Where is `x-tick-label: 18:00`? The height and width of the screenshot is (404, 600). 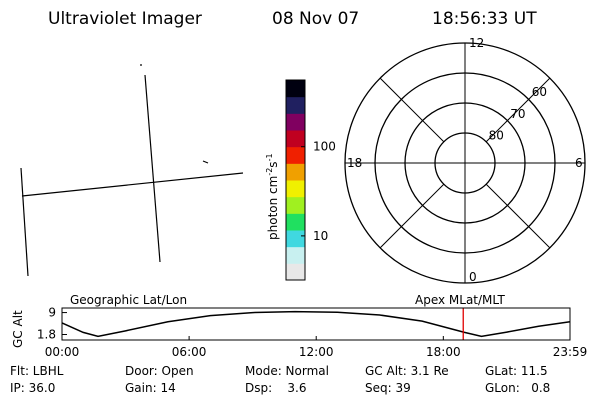
x-tick-label: 18:00 is located at coordinates (443, 352).